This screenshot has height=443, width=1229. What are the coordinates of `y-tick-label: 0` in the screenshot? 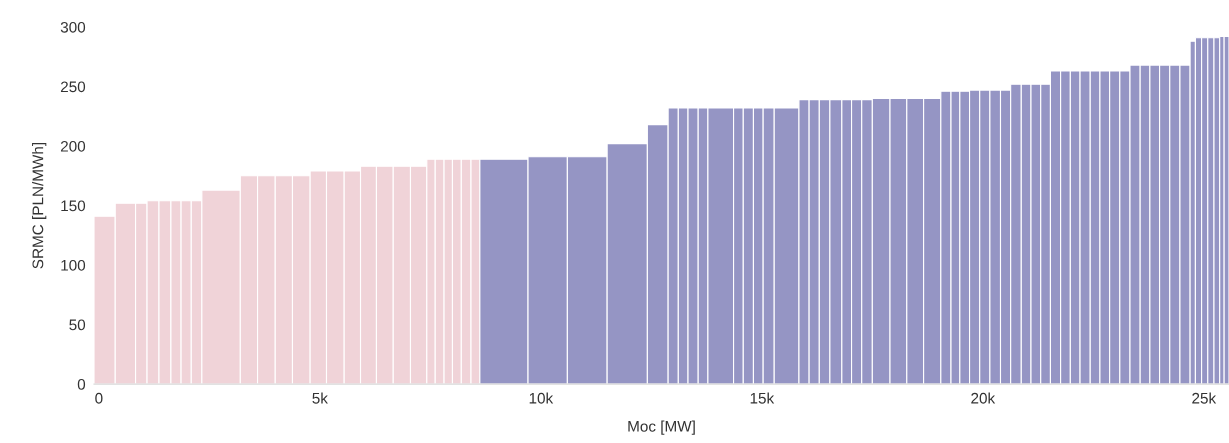 It's located at (81, 384).